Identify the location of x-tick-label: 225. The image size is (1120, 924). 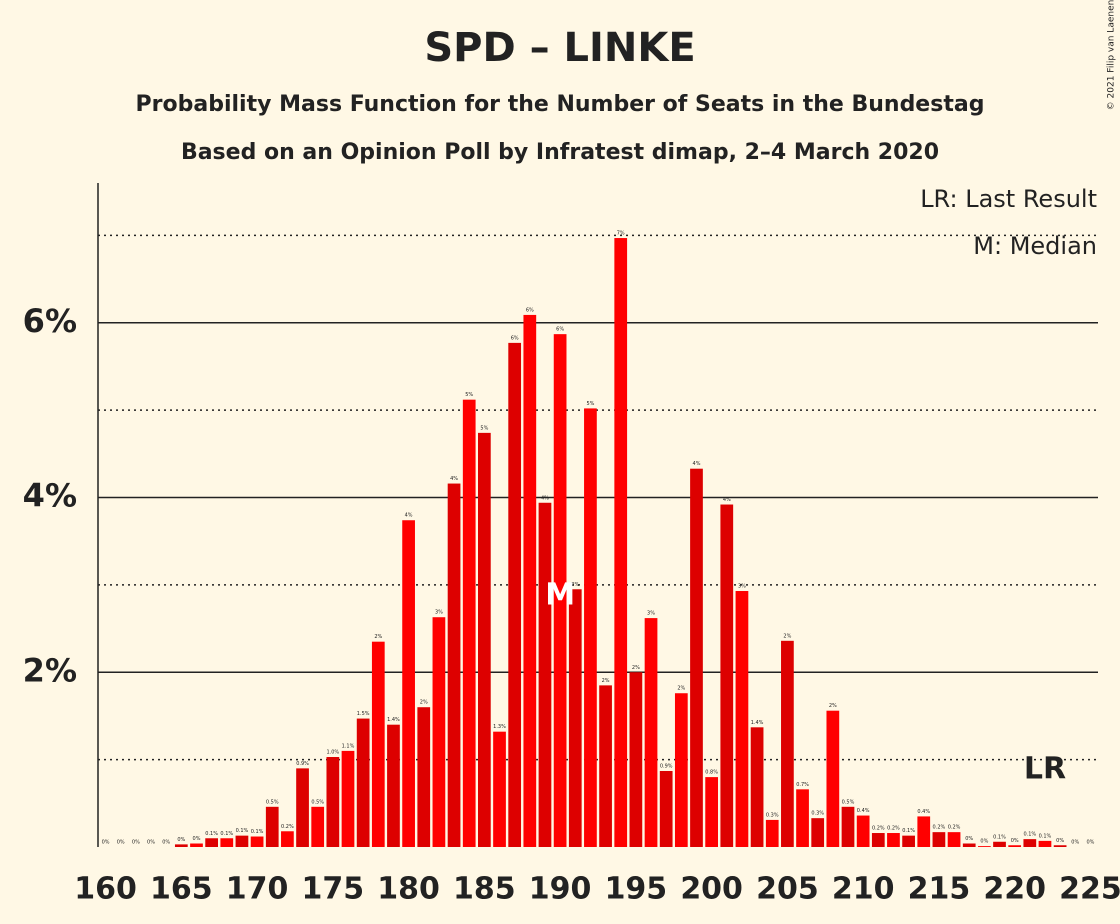
(1089, 889).